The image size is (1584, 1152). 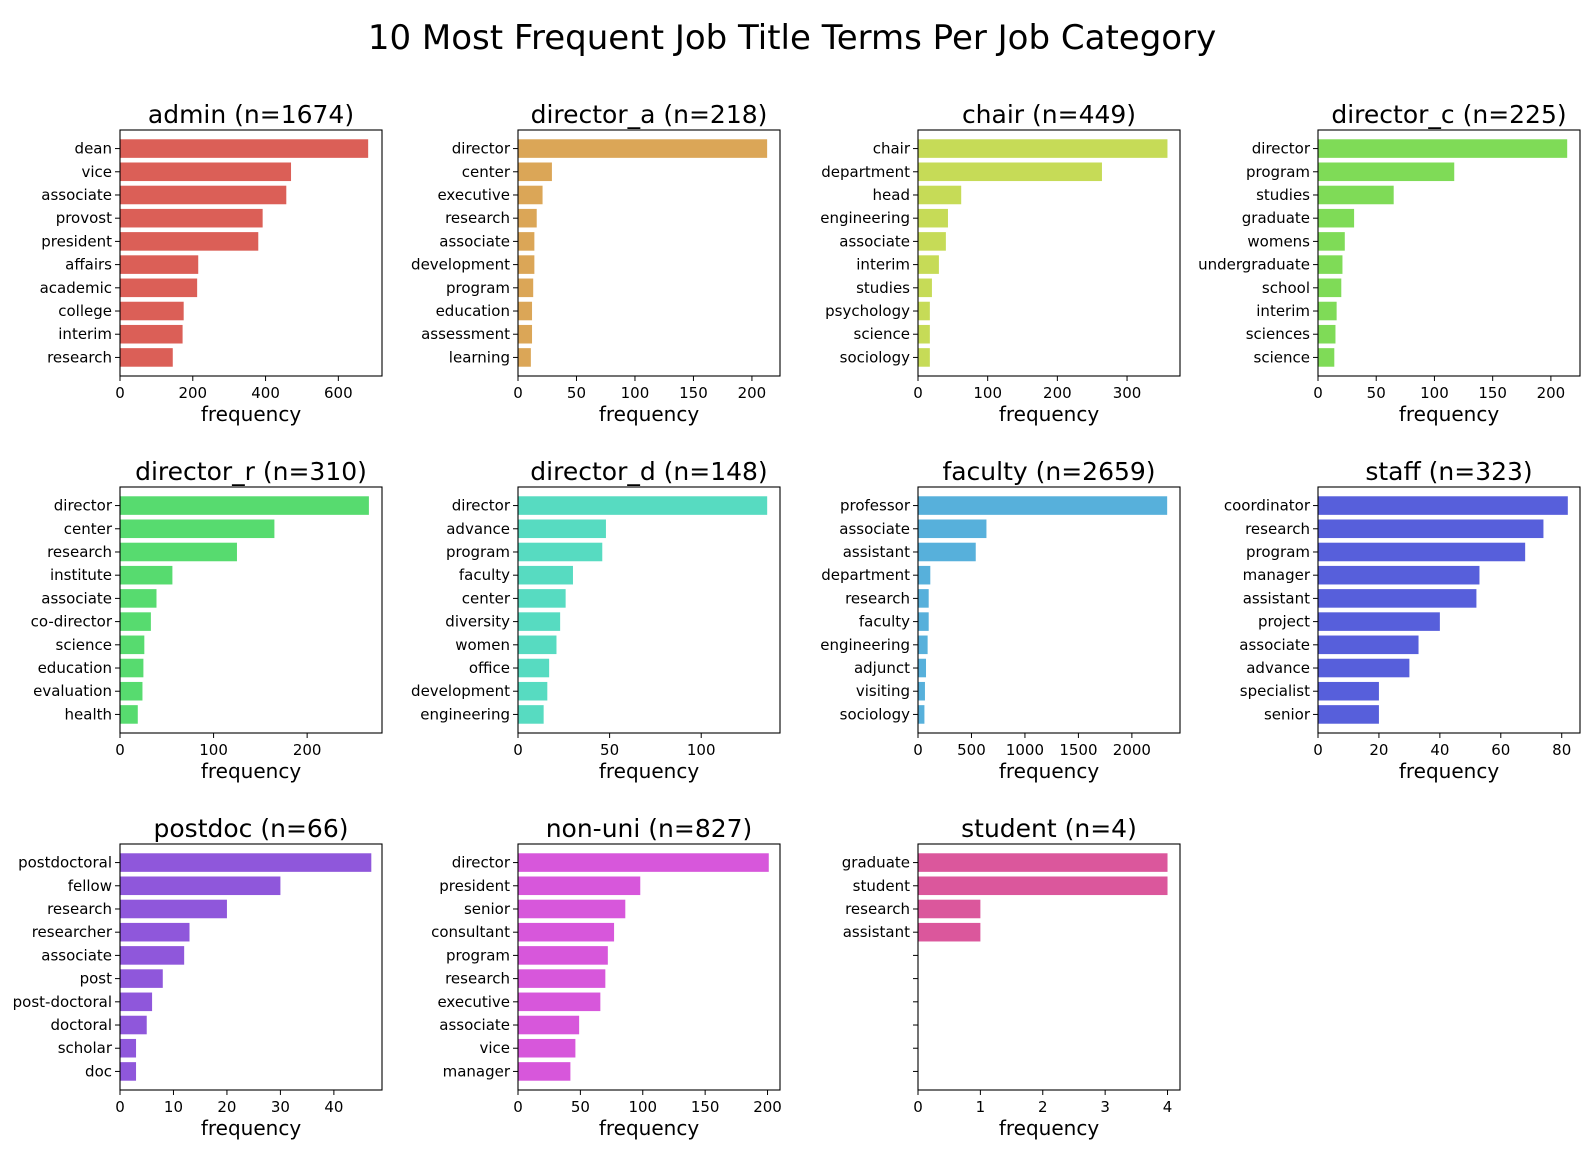 What do you see at coordinates (1283, 195) in the screenshot?
I see `y-tick-label: studies` at bounding box center [1283, 195].